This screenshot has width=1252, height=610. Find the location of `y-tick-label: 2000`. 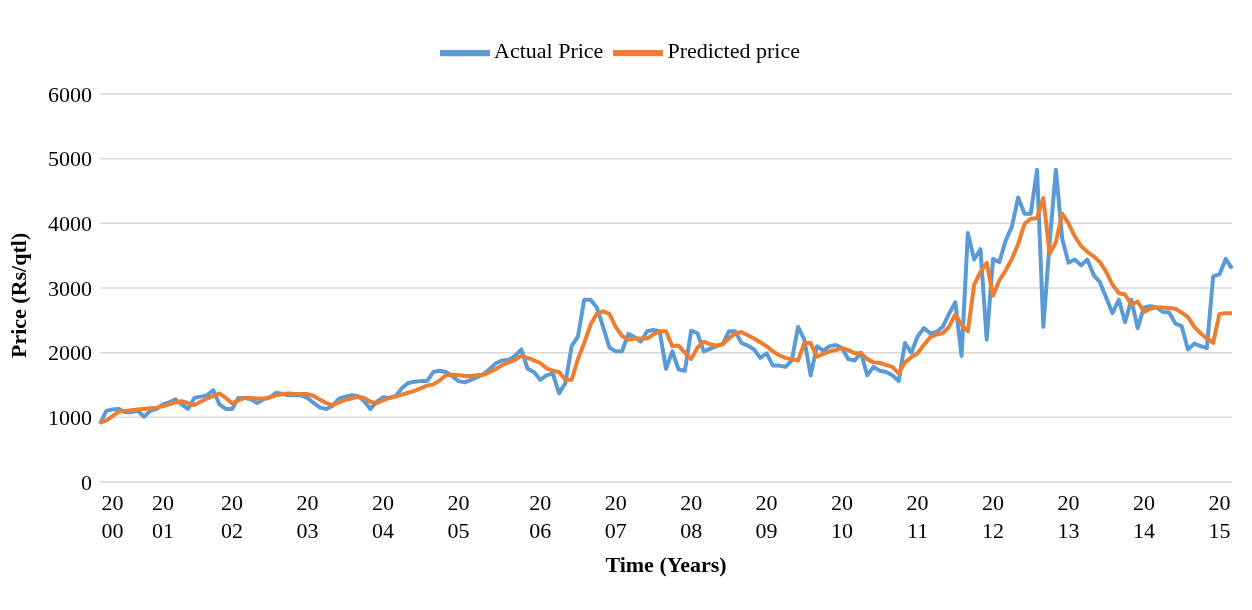

y-tick-label: 2000 is located at coordinates (70, 353).